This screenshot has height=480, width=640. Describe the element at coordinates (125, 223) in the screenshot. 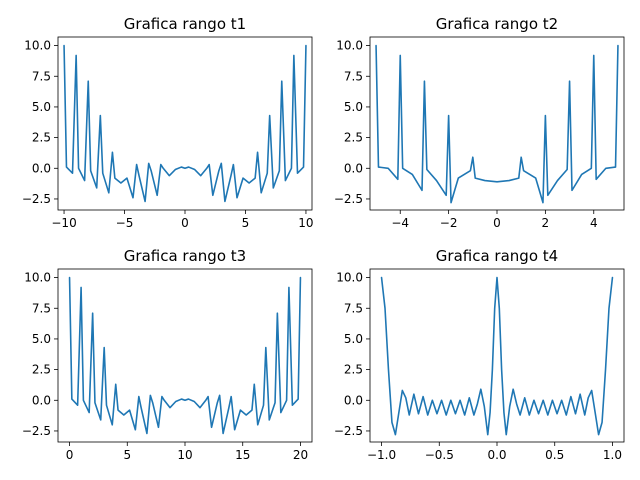

I see `x-tick-label: −5` at that location.